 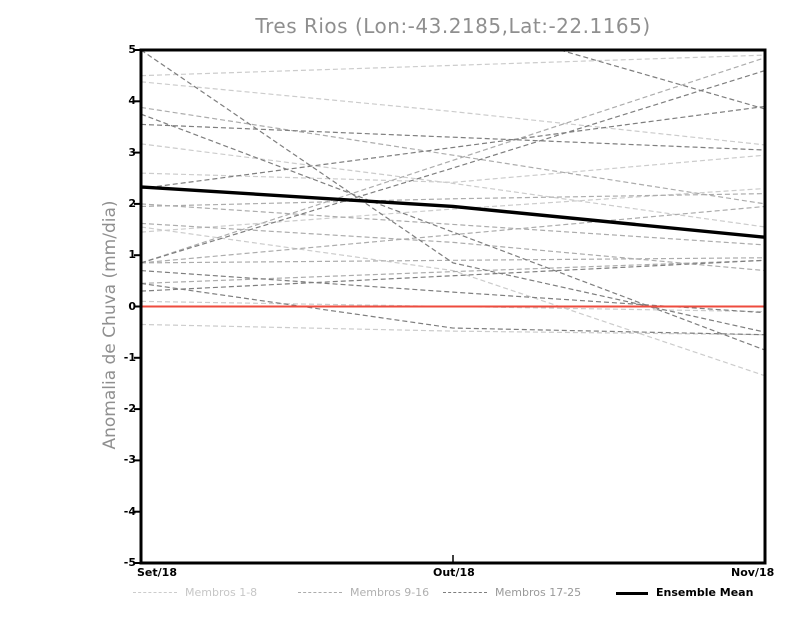 What do you see at coordinates (157, 572) in the screenshot?
I see `x-tick-label-set-18: Set/18` at bounding box center [157, 572].